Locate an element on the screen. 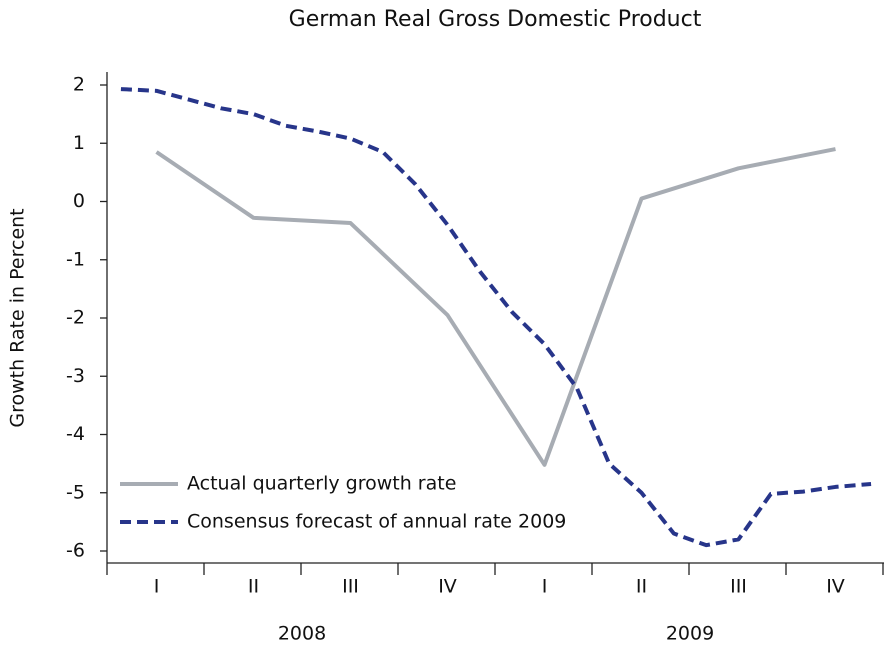 The width and height of the screenshot is (887, 648). y-tick-label: -3 is located at coordinates (75, 376).